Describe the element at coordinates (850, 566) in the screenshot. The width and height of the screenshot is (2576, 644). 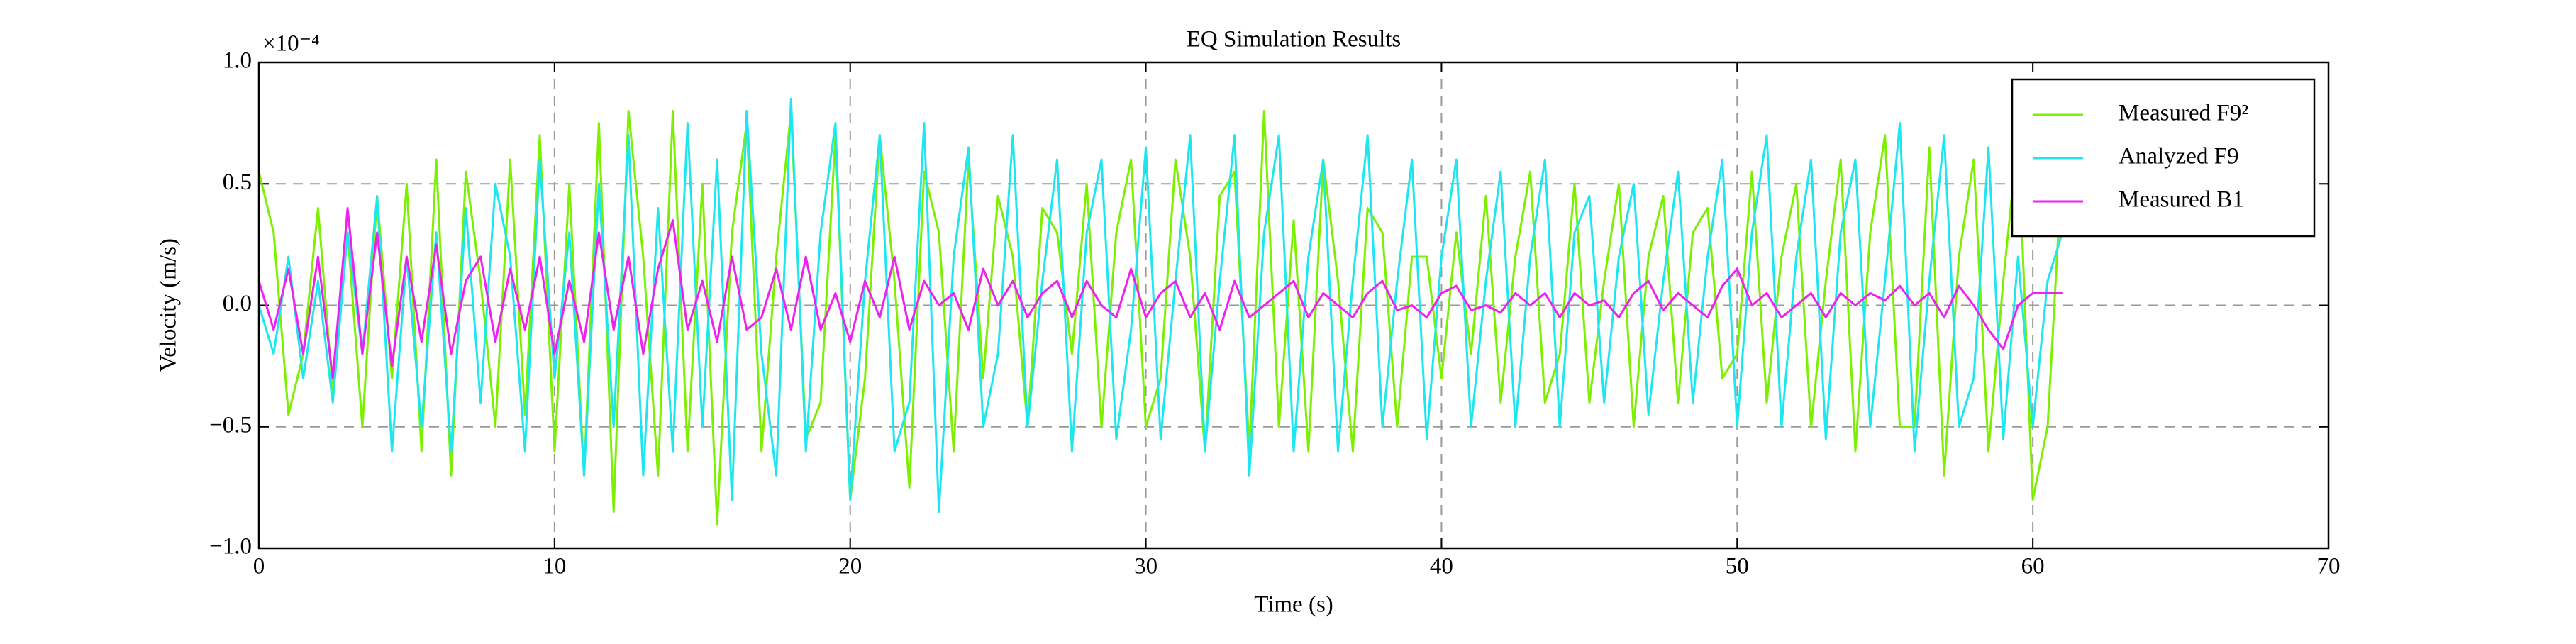
I see `x-tick-label: 20` at that location.